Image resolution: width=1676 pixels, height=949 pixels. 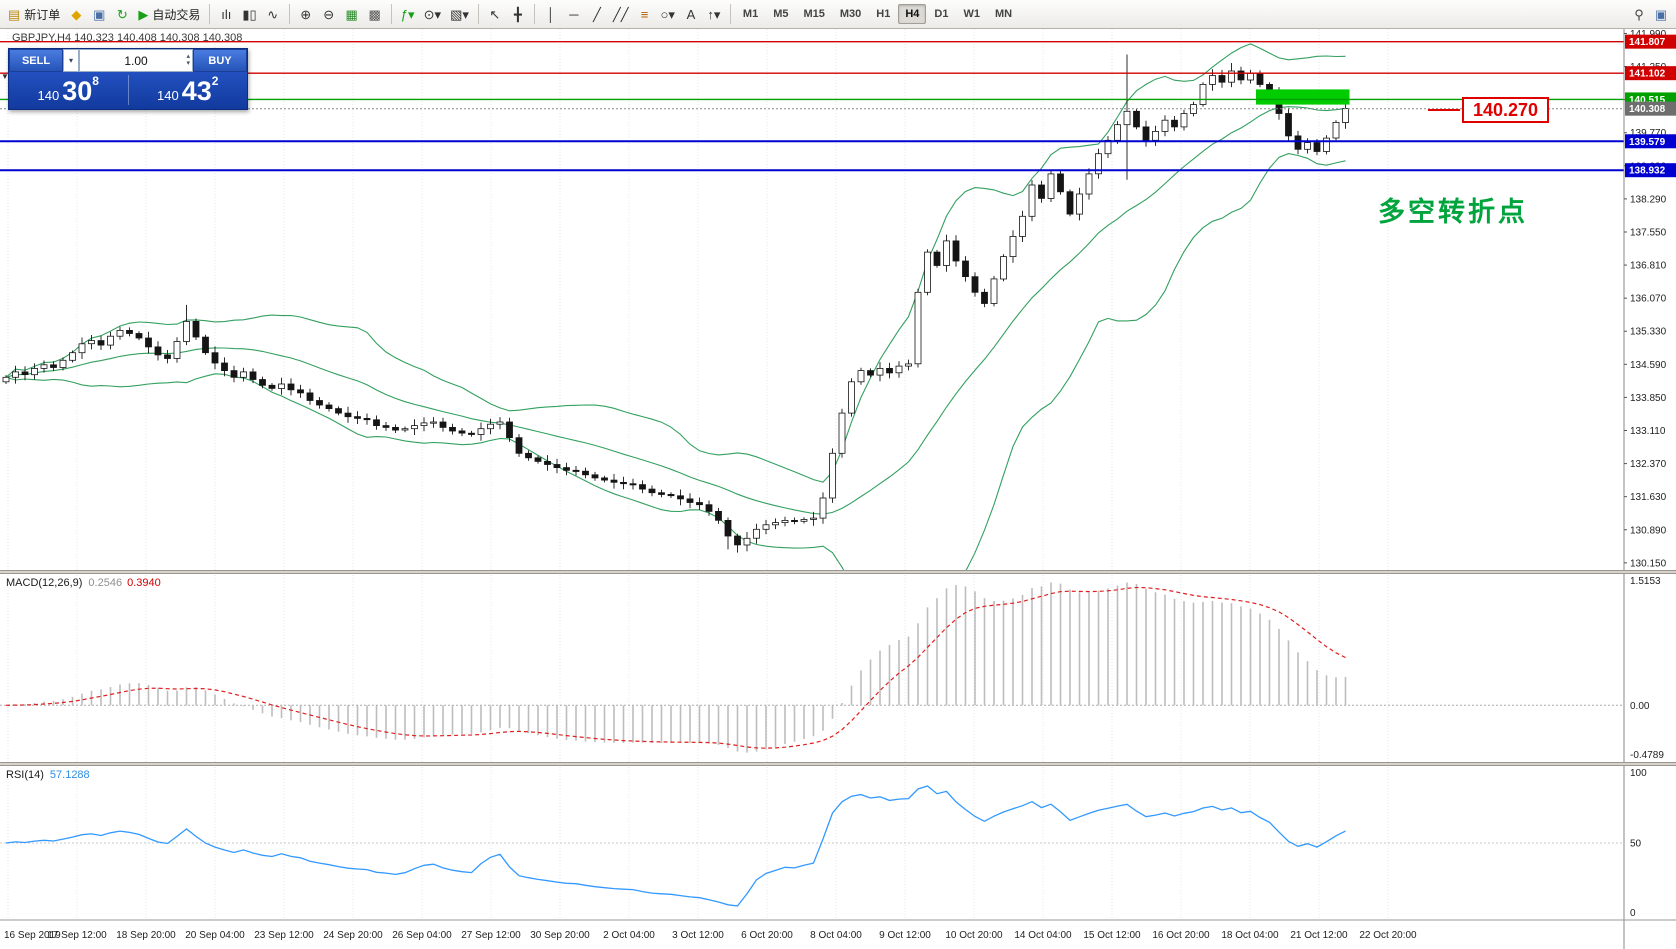 I want to click on time-axis-label: 3 Oct 12:00, so click(x=698, y=935).